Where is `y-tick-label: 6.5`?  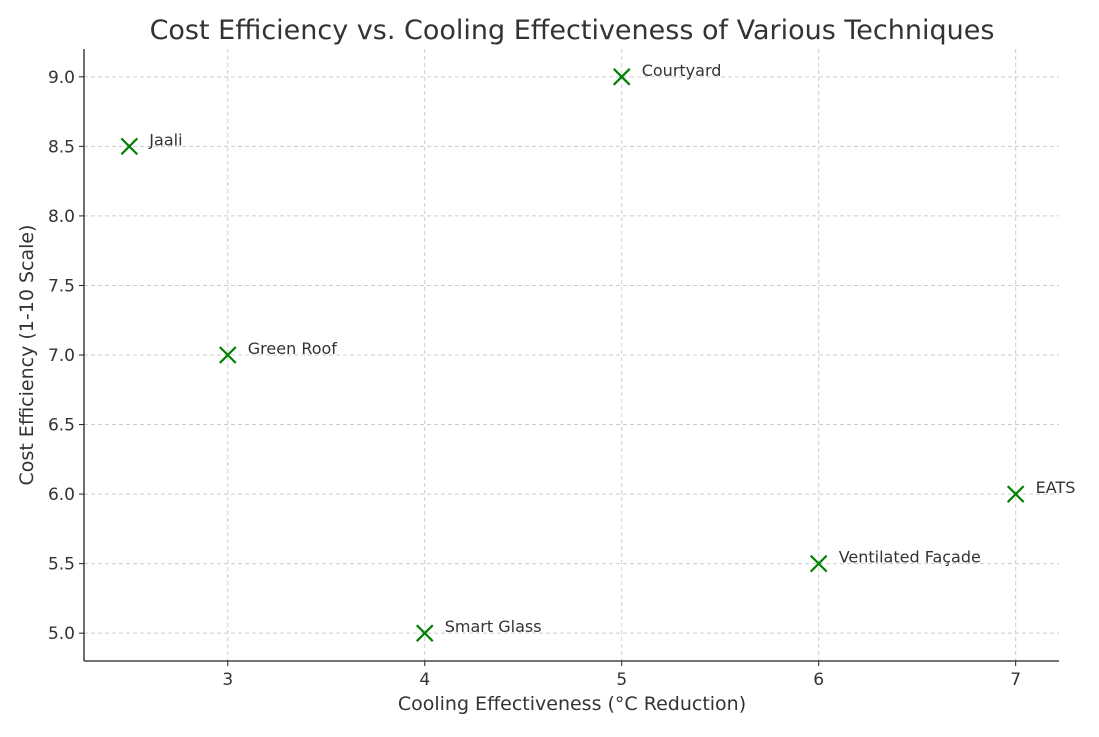 y-tick-label: 6.5 is located at coordinates (61, 426).